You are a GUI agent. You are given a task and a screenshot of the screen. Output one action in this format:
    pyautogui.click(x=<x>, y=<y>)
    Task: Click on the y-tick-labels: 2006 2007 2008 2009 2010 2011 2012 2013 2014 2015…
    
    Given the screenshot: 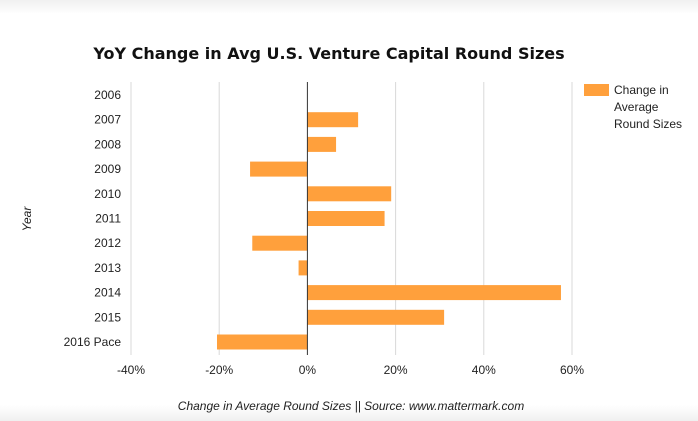 What is the action you would take?
    pyautogui.click(x=93, y=218)
    